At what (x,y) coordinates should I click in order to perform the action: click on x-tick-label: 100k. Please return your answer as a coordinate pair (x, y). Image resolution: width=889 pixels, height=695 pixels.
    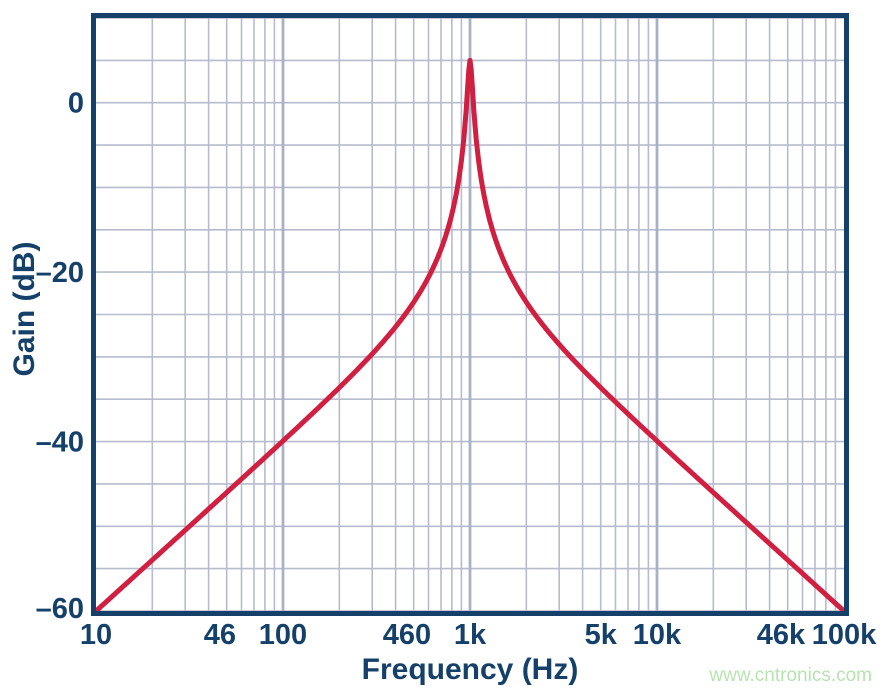
    Looking at the image, I should click on (844, 635).